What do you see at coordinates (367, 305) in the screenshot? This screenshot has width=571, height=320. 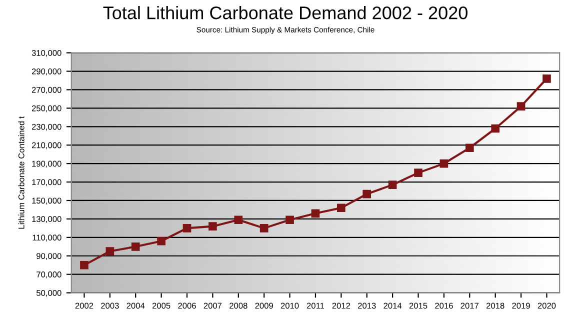 I see `x-tick-label: 2013` at bounding box center [367, 305].